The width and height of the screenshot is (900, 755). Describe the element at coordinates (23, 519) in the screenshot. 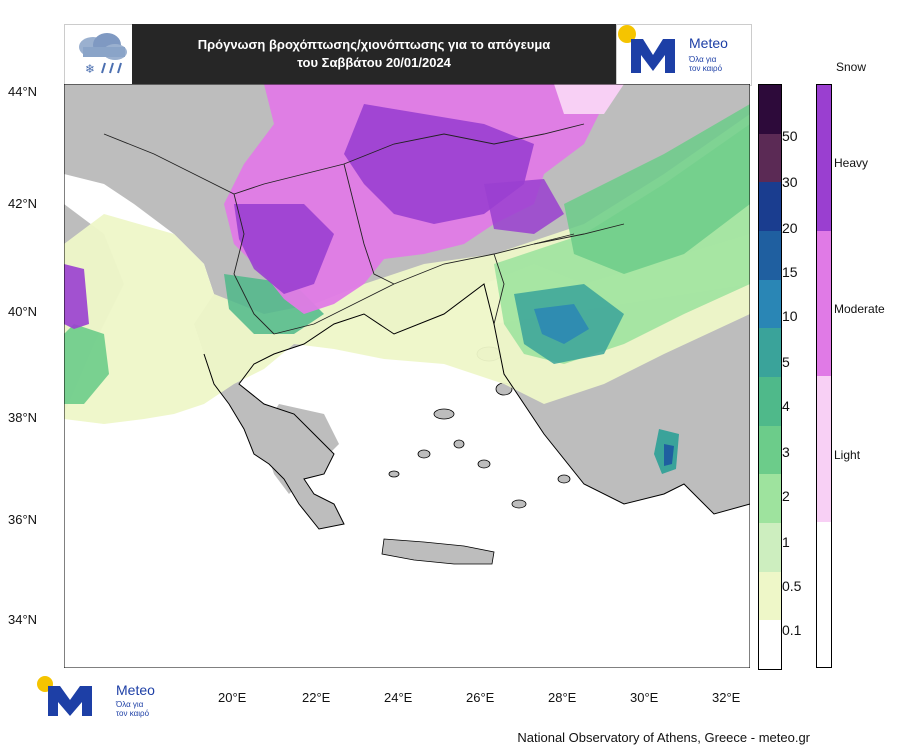

I see `lat-label-36: 36°N` at that location.